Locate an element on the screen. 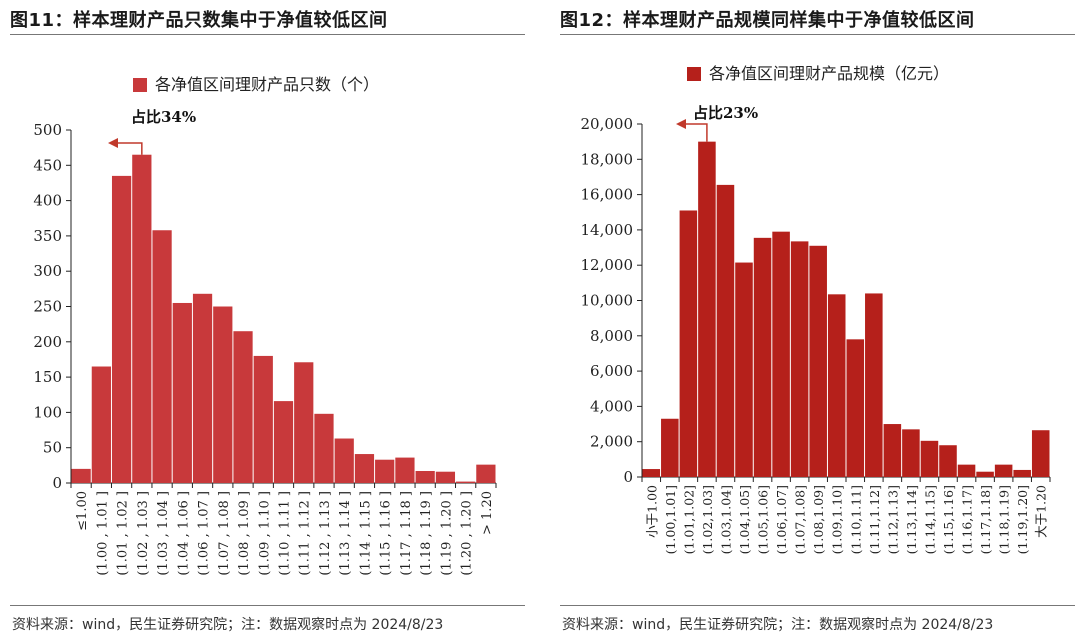  x-tick-label: (1.18,1.19] is located at coordinates (1004, 519).